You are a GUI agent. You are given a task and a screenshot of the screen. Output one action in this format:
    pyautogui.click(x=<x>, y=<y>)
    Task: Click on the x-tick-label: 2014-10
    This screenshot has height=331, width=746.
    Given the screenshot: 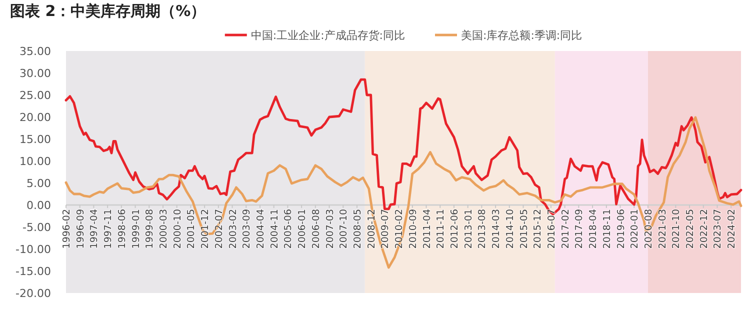 What is the action you would take?
    pyautogui.click(x=510, y=229)
    